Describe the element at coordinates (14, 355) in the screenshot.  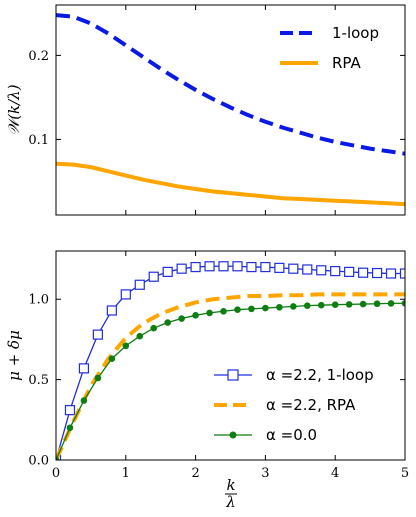
I see `y-axis-label: μ + δμ` at that location.